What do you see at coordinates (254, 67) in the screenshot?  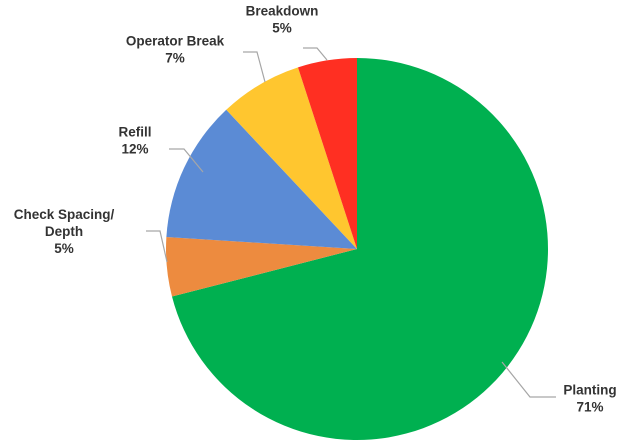 I see `leader-line-operator-break` at bounding box center [254, 67].